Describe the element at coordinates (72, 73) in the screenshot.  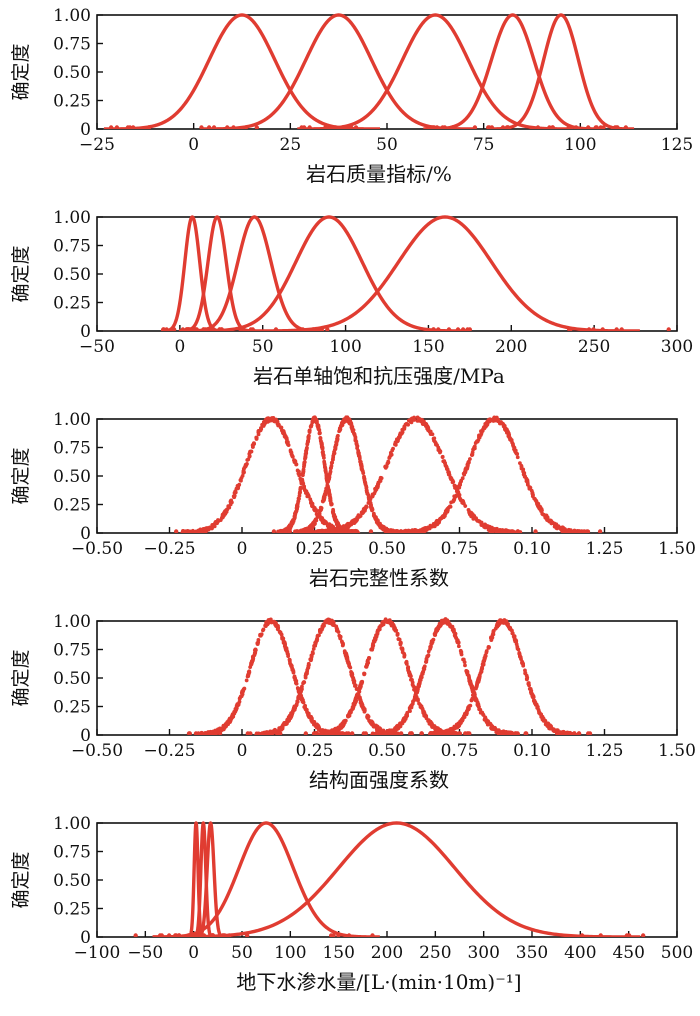
I see `y-tick-label: 0.50` at that location.